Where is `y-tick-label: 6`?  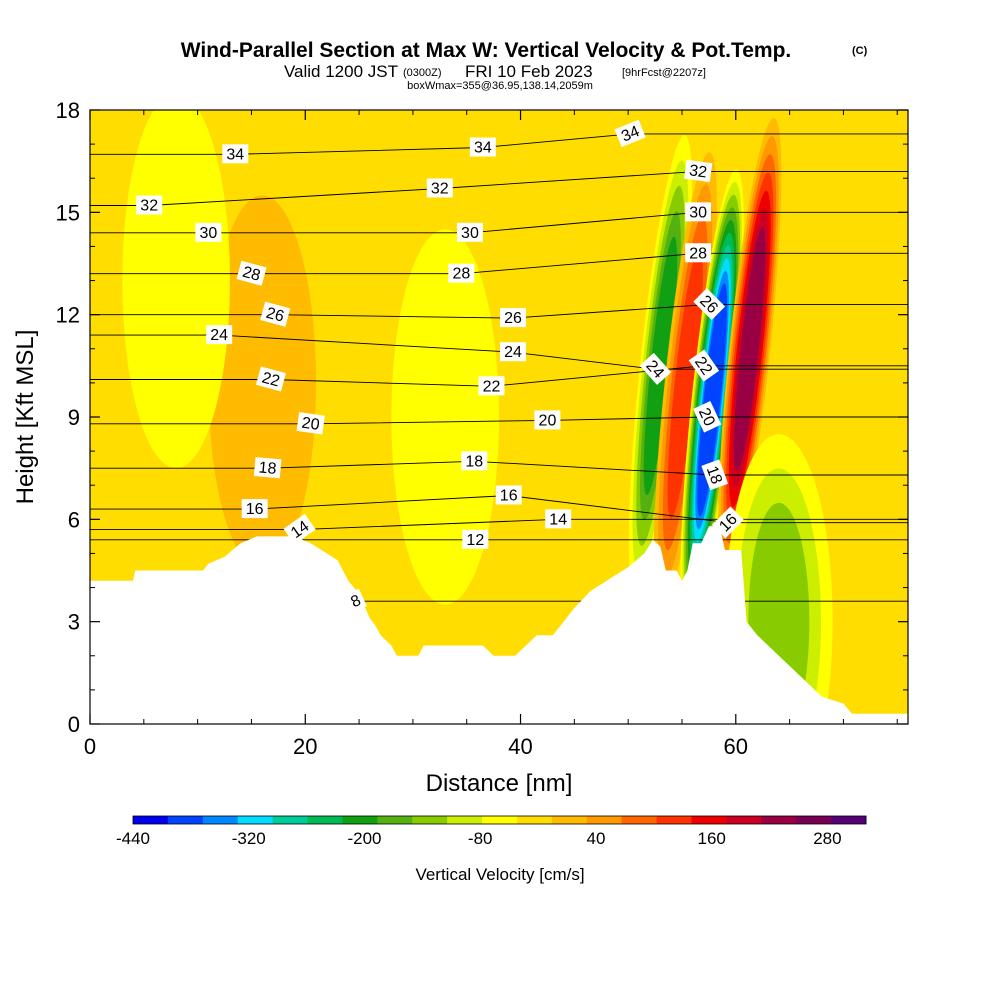
y-tick-label: 6 is located at coordinates (74, 519).